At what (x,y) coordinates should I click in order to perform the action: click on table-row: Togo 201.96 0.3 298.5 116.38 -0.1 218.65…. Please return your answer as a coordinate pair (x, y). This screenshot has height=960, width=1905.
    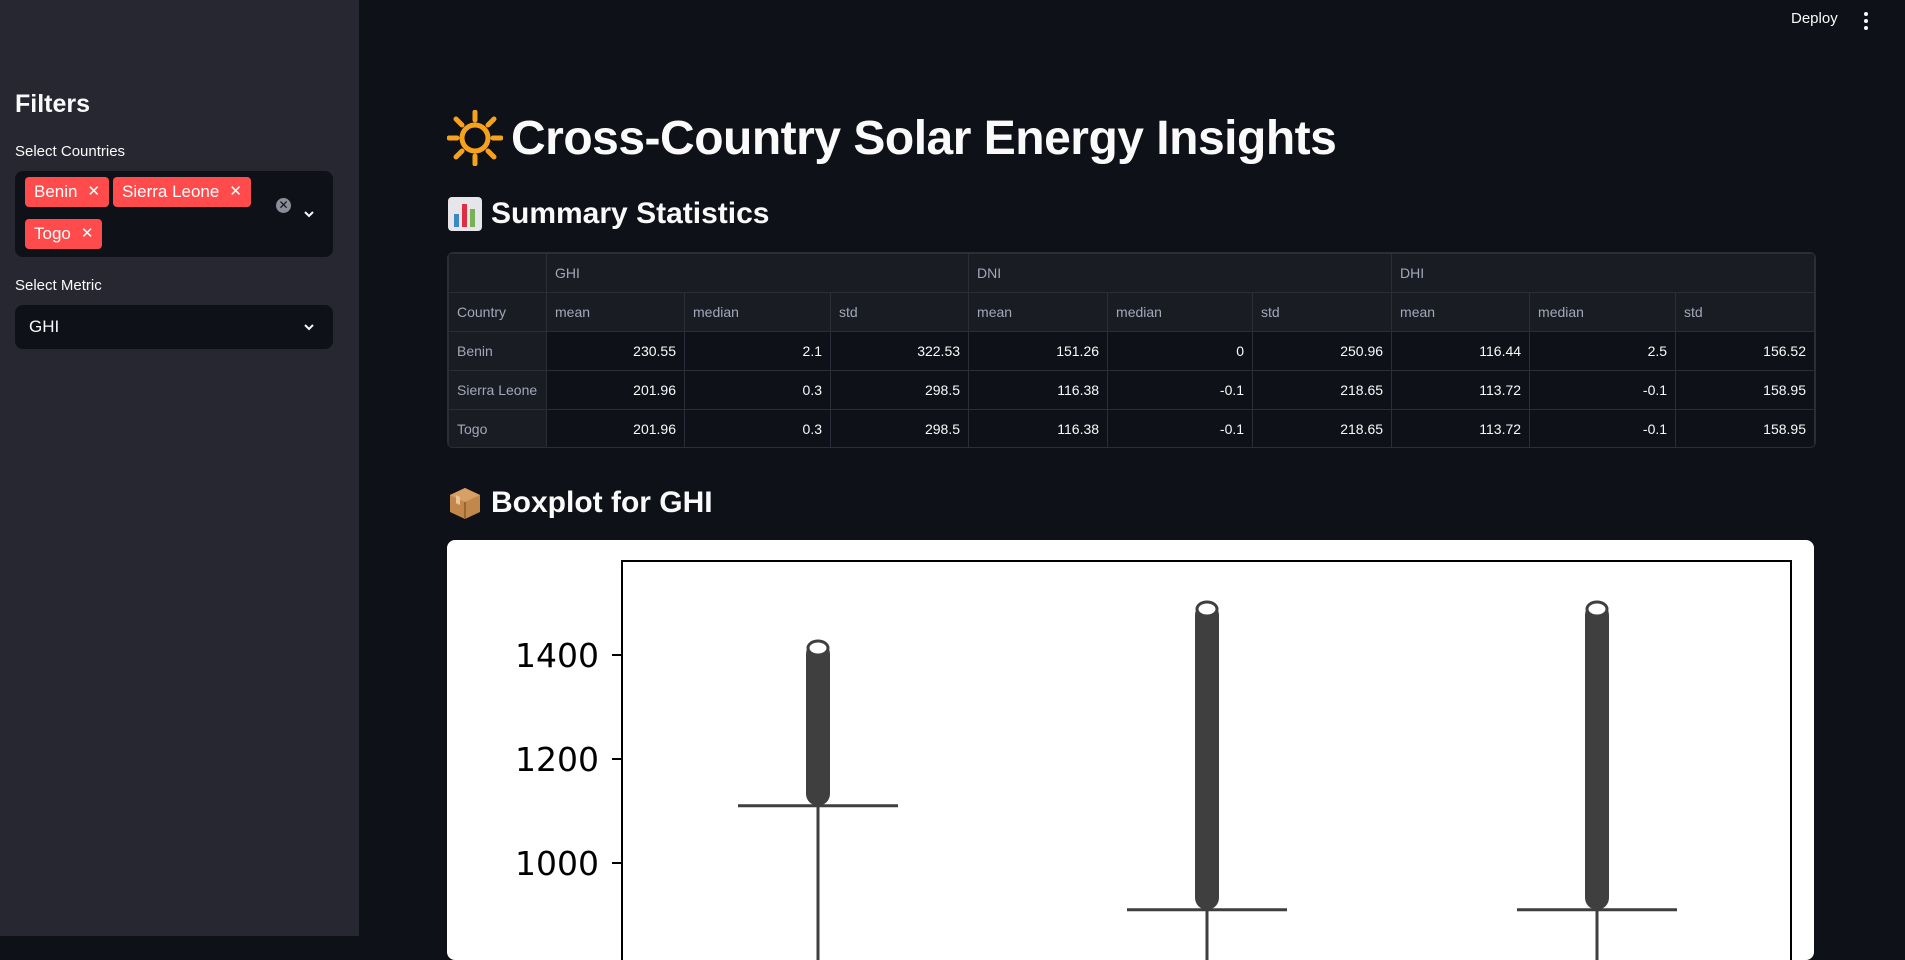
    Looking at the image, I should click on (1131, 428).